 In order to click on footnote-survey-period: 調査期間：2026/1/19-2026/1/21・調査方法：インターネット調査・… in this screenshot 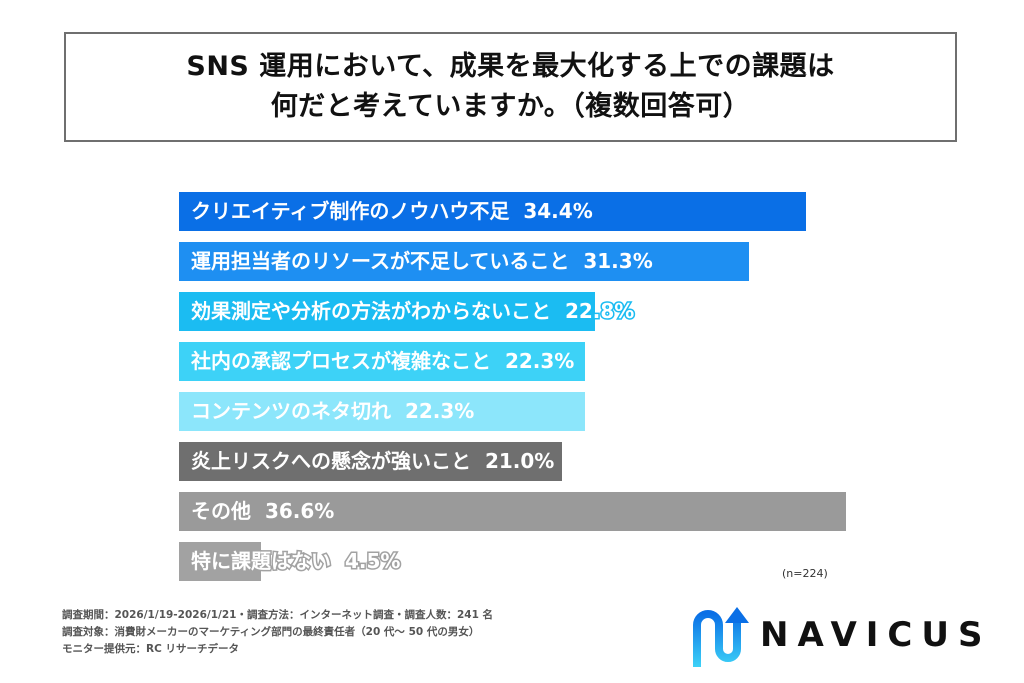, I will do `click(278, 615)`.